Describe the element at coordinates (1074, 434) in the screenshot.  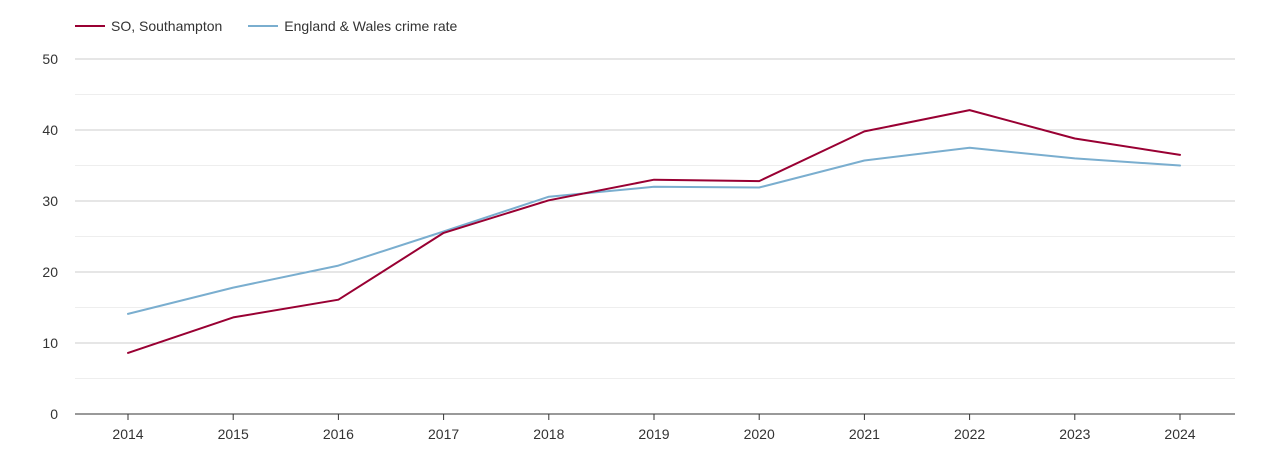
I see `x-tick-label: 2023` at that location.